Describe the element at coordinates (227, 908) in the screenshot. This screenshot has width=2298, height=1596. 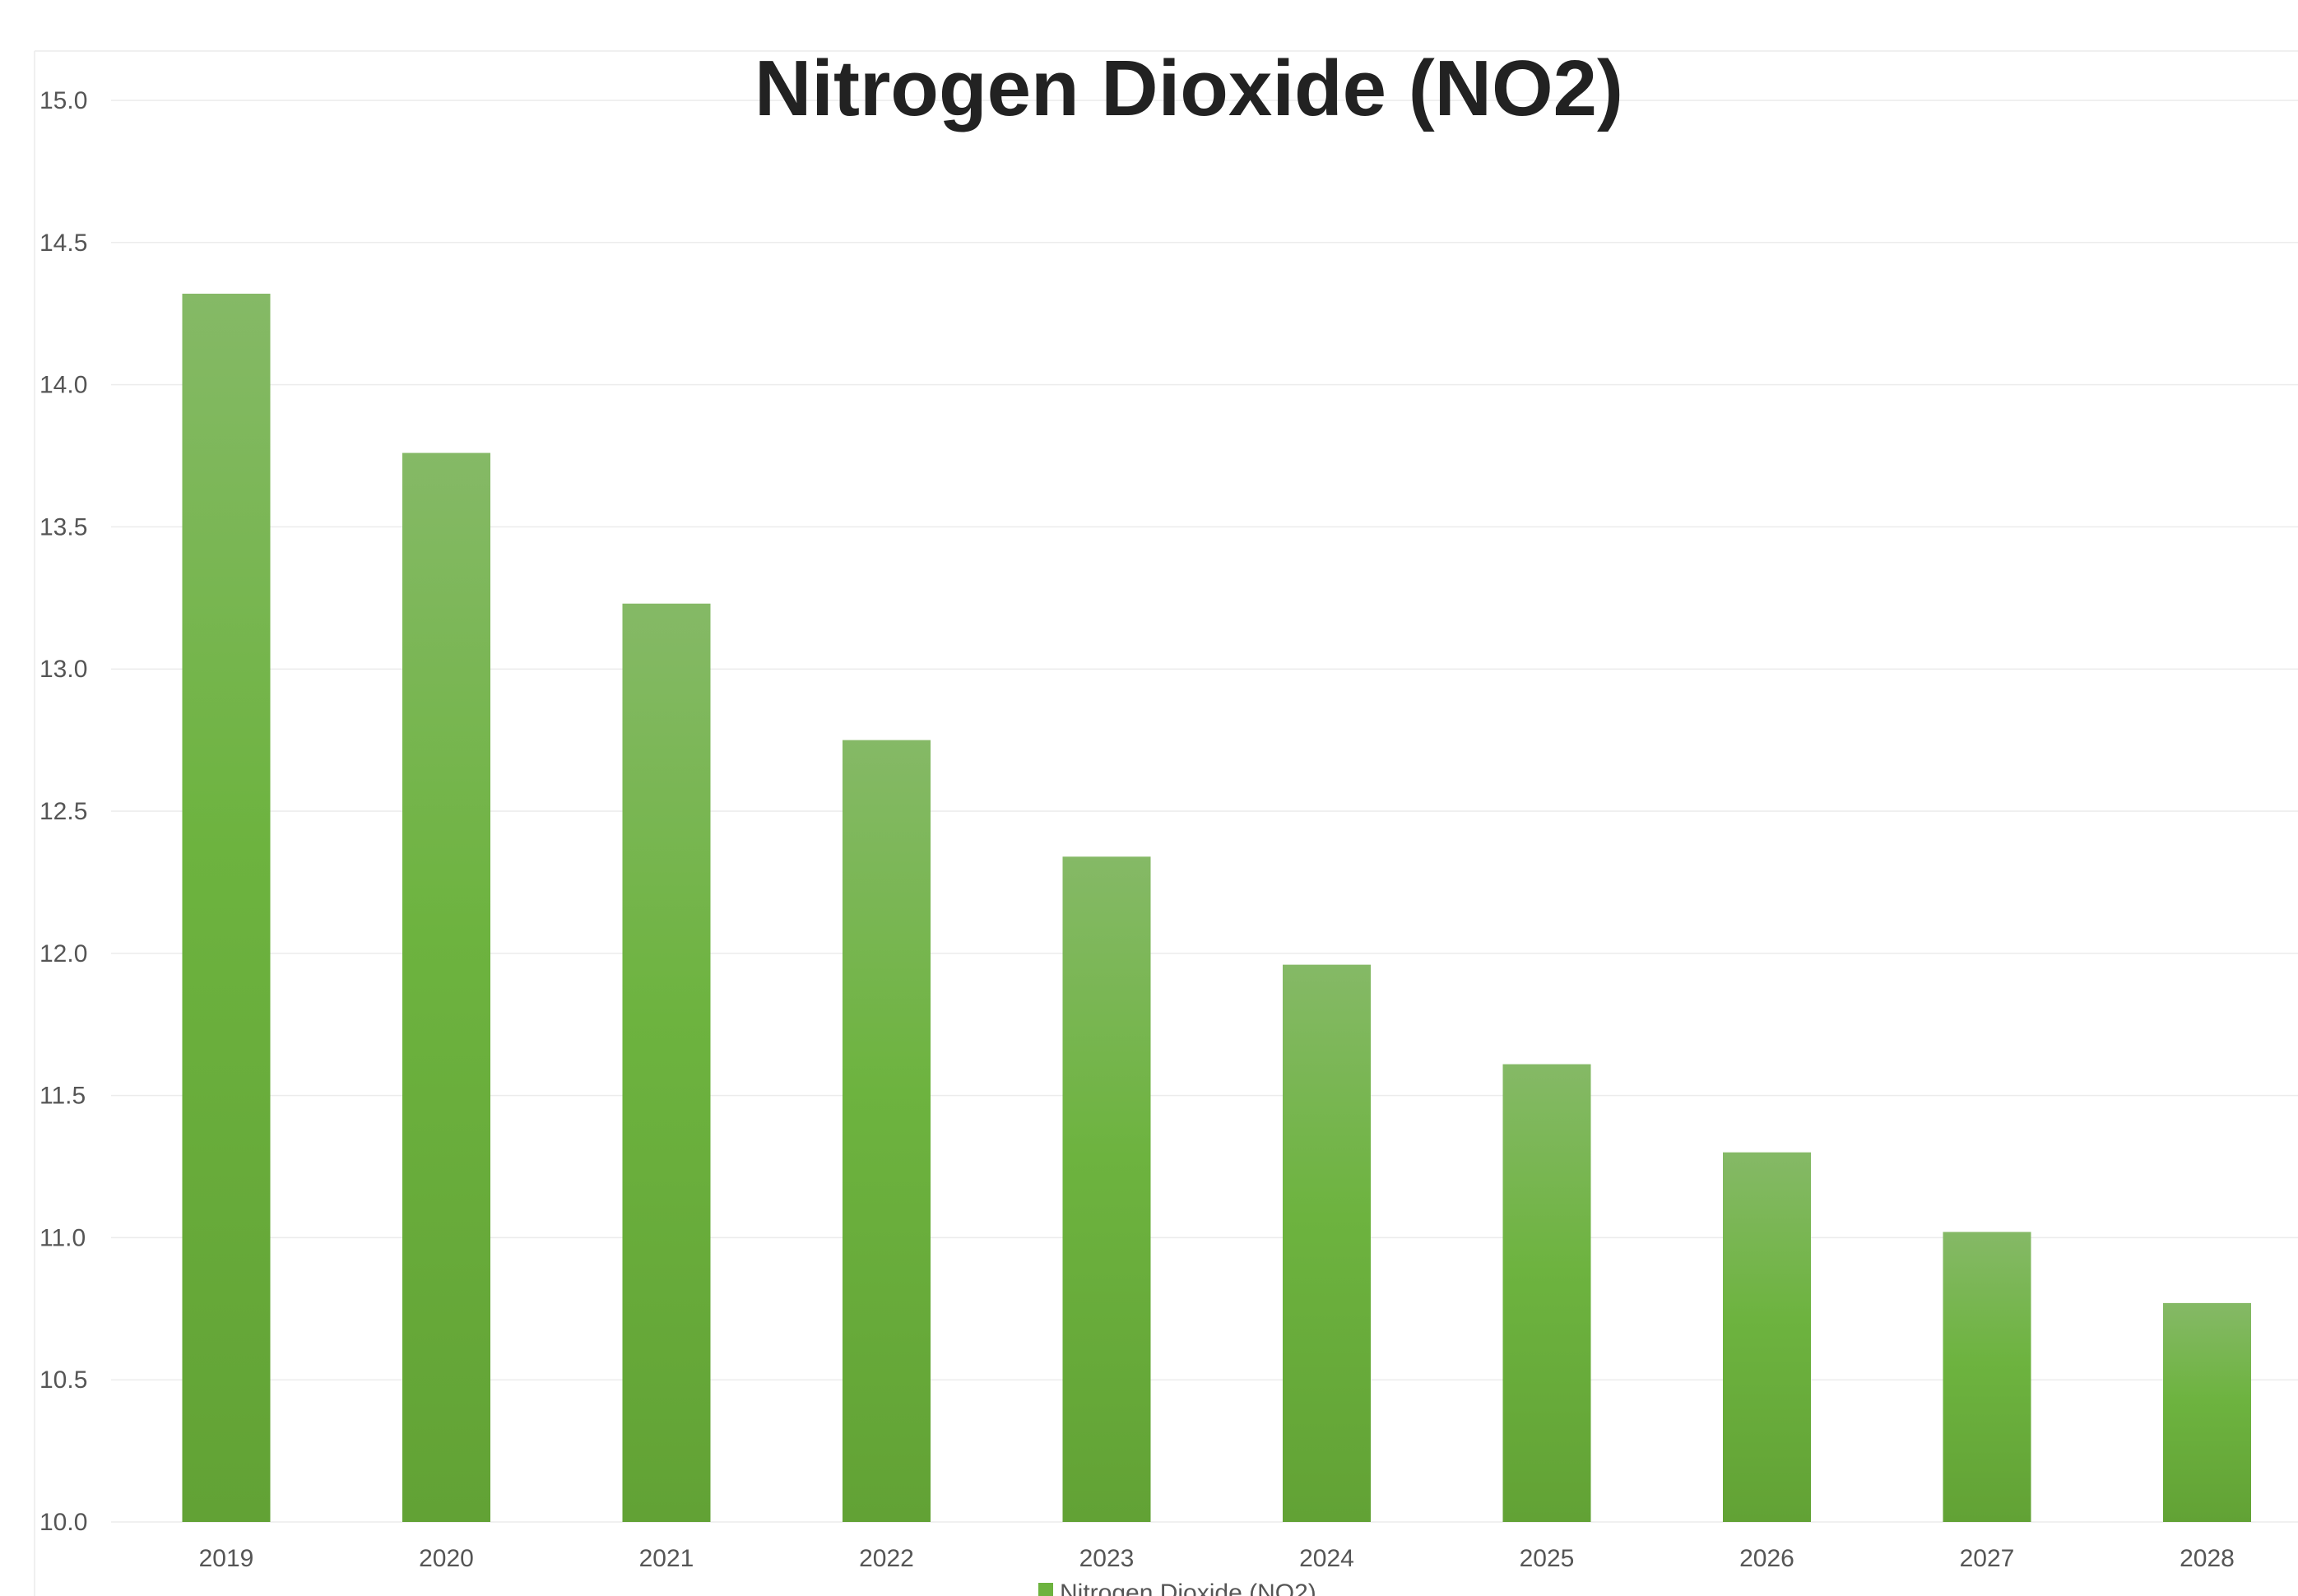
I see `bar-2019` at that location.